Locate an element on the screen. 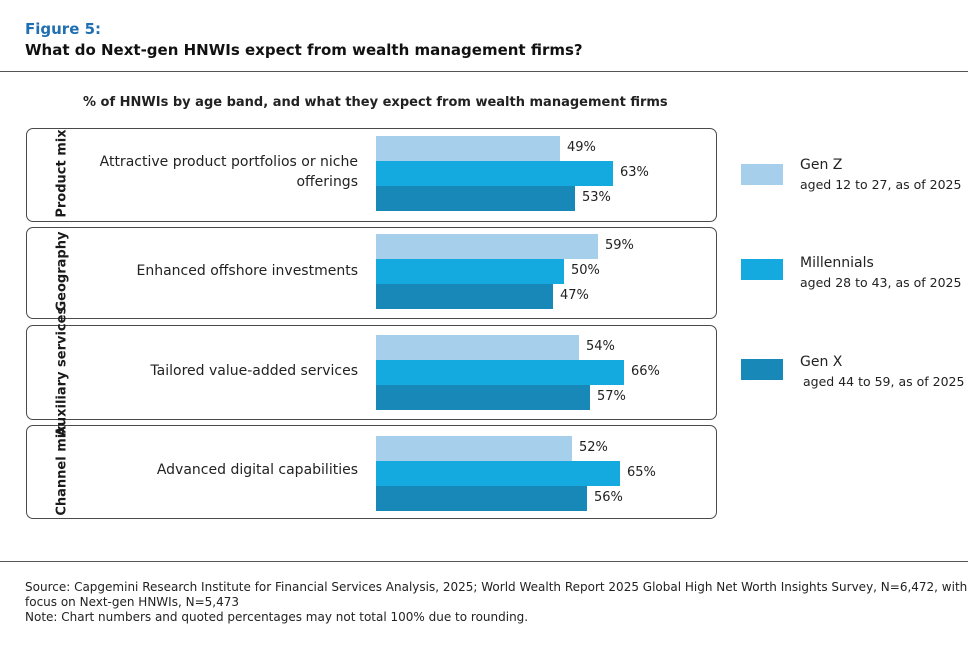 The height and width of the screenshot is (659, 980). category-label: Enhanced offshore investments is located at coordinates (247, 271).